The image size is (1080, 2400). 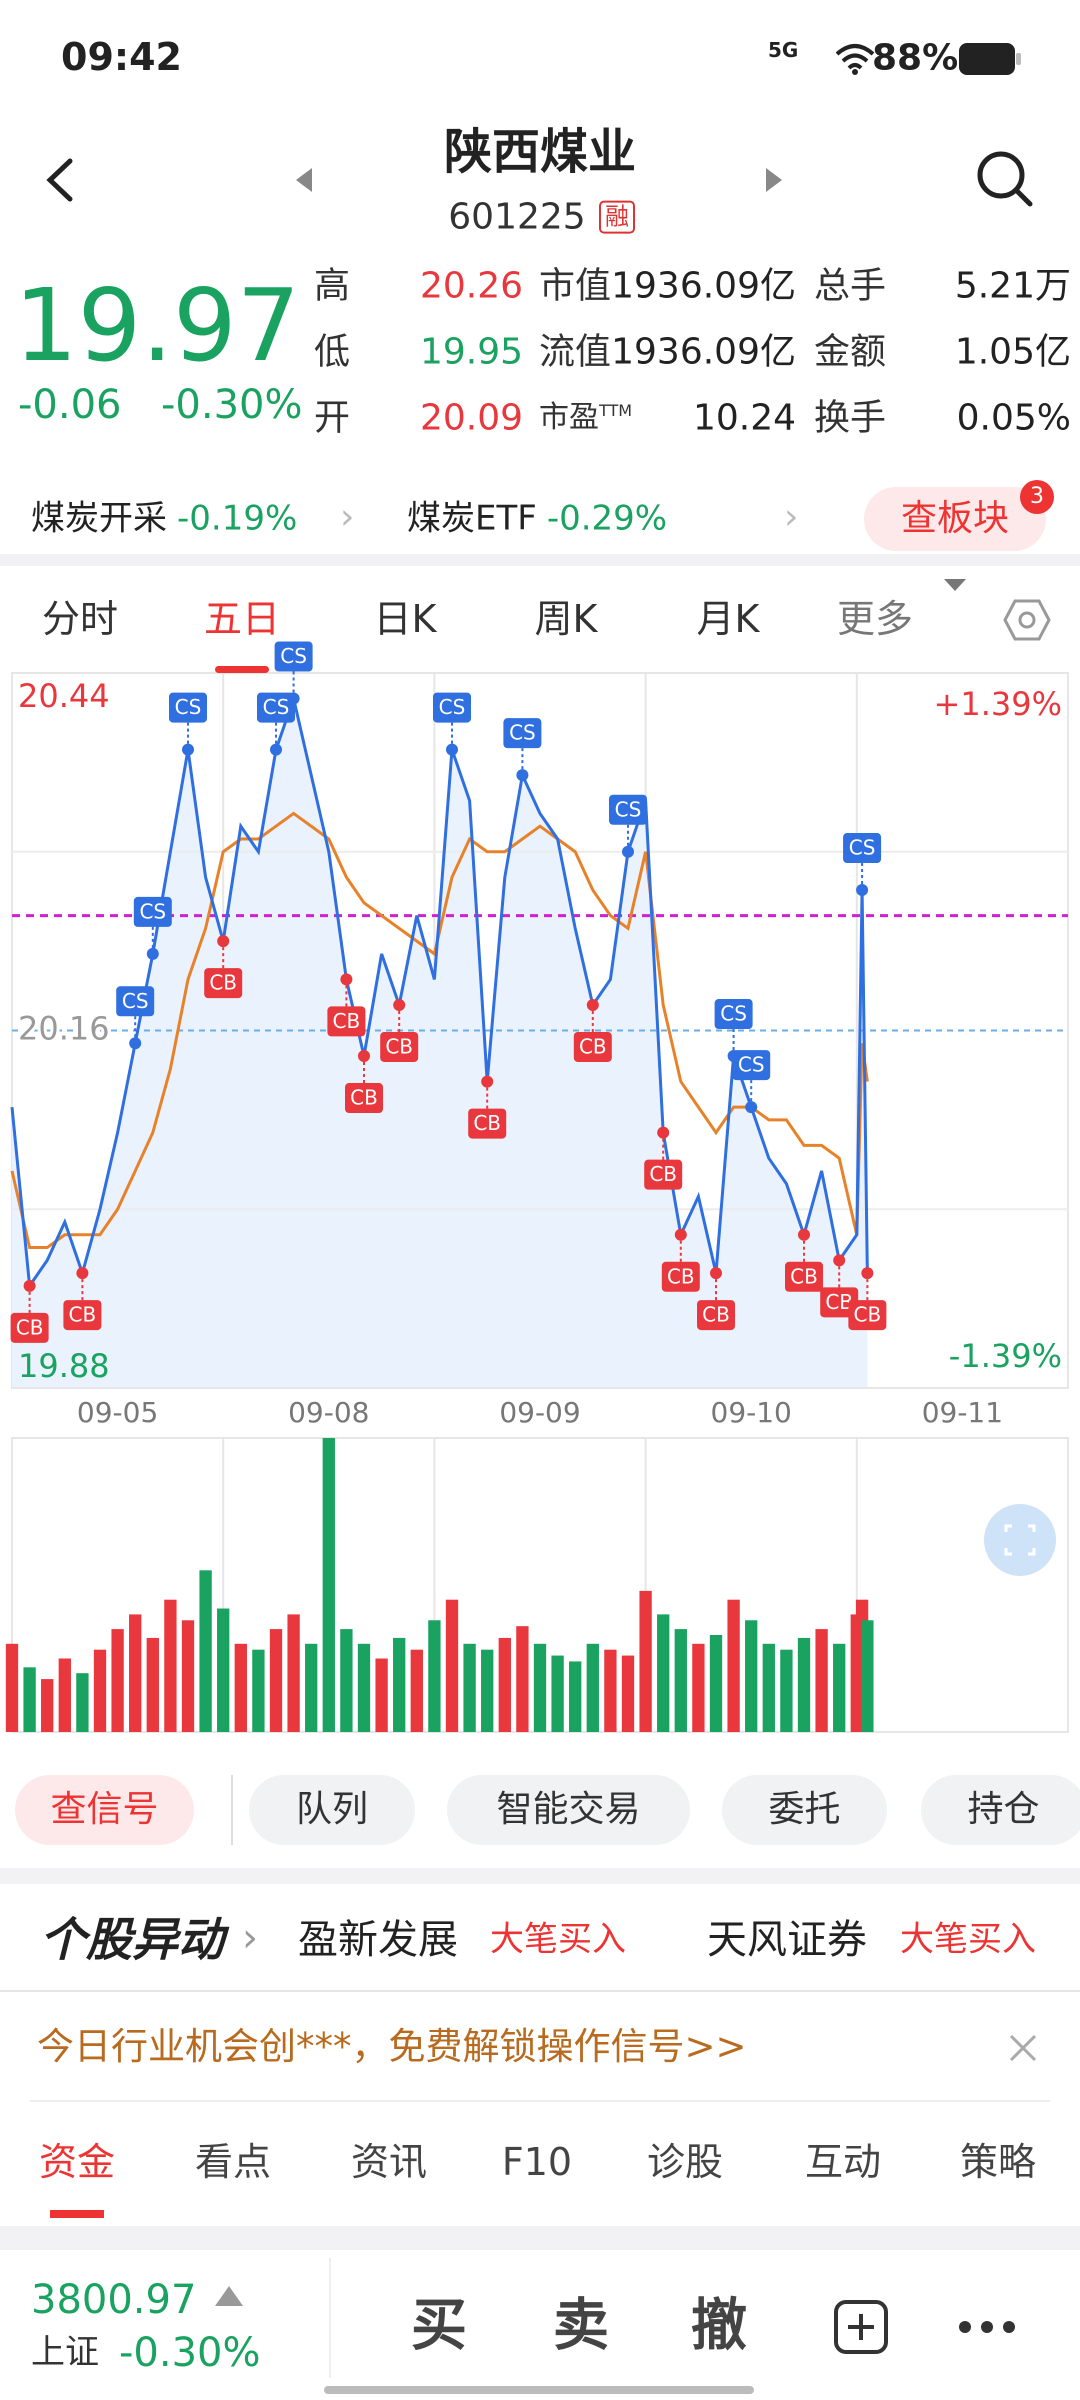 I want to click on status-time: 09:42, so click(x=121, y=57).